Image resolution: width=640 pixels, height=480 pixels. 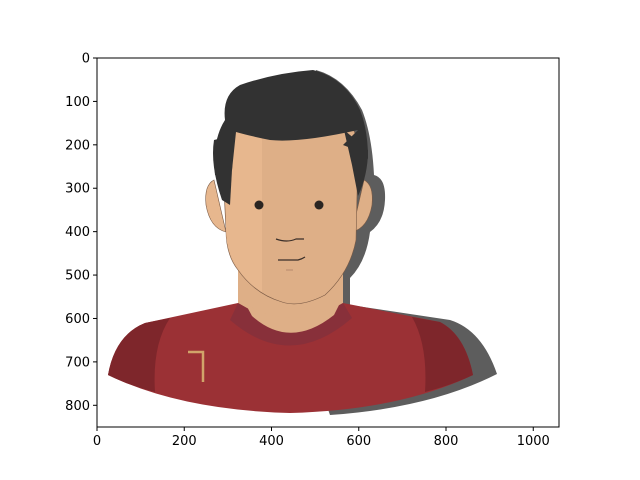 What do you see at coordinates (77, 319) in the screenshot?
I see `y-tick-label: 600` at bounding box center [77, 319].